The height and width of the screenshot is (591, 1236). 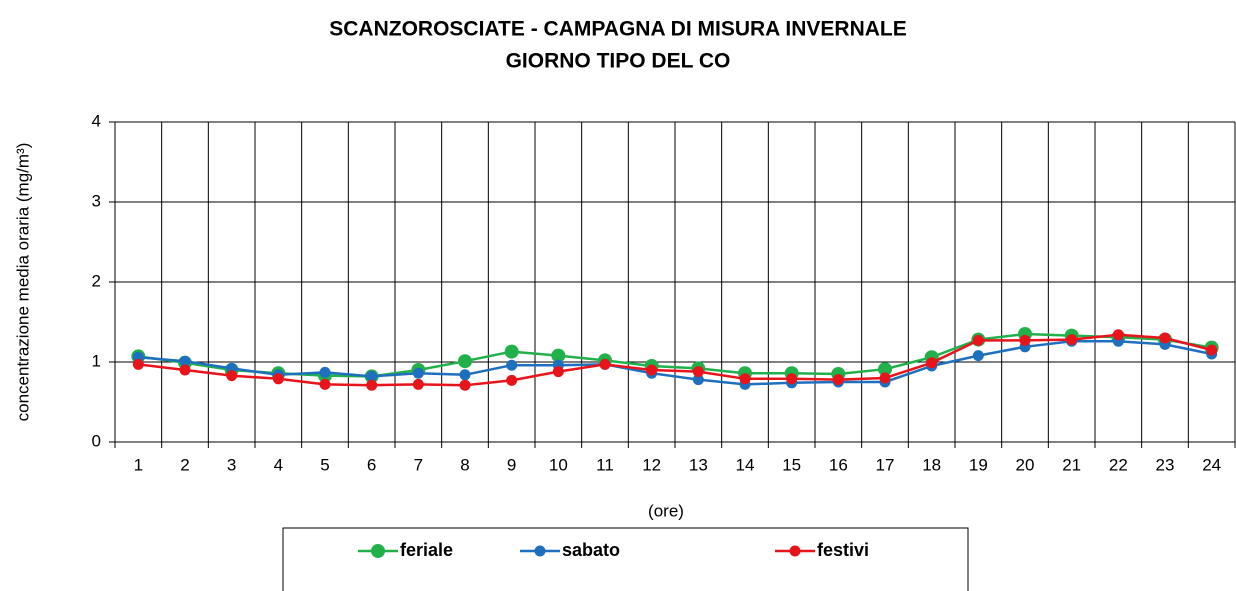 I want to click on x-tick-label: 8, so click(x=464, y=464).